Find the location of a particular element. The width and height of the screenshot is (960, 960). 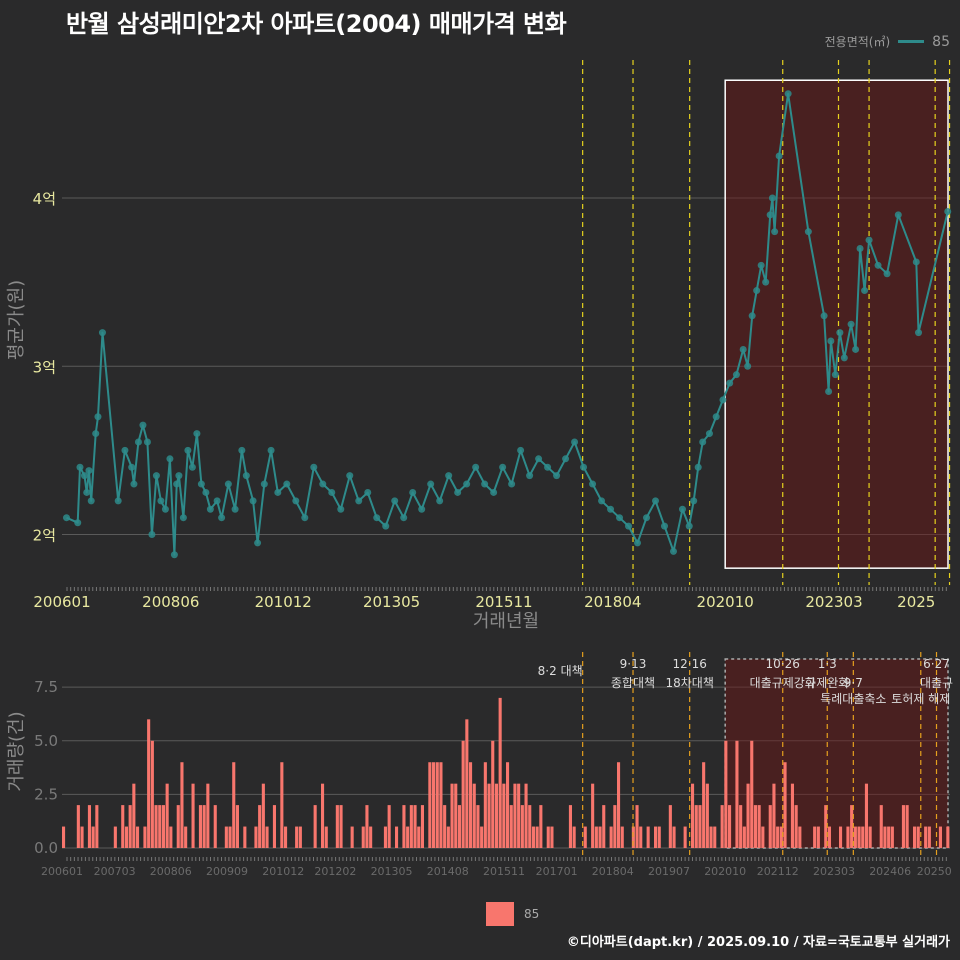

volume-x-tick-label: 201202 is located at coordinates (335, 871).